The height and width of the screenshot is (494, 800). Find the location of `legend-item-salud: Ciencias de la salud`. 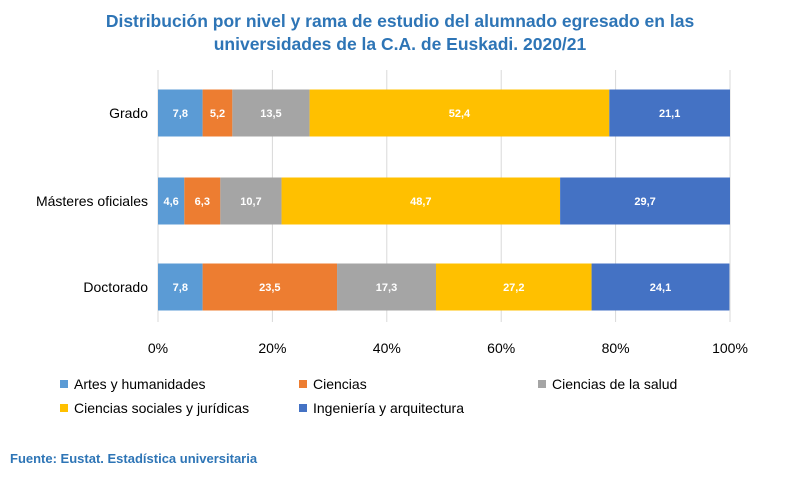

legend-item-salud: Ciencias de la salud is located at coordinates (607, 384).